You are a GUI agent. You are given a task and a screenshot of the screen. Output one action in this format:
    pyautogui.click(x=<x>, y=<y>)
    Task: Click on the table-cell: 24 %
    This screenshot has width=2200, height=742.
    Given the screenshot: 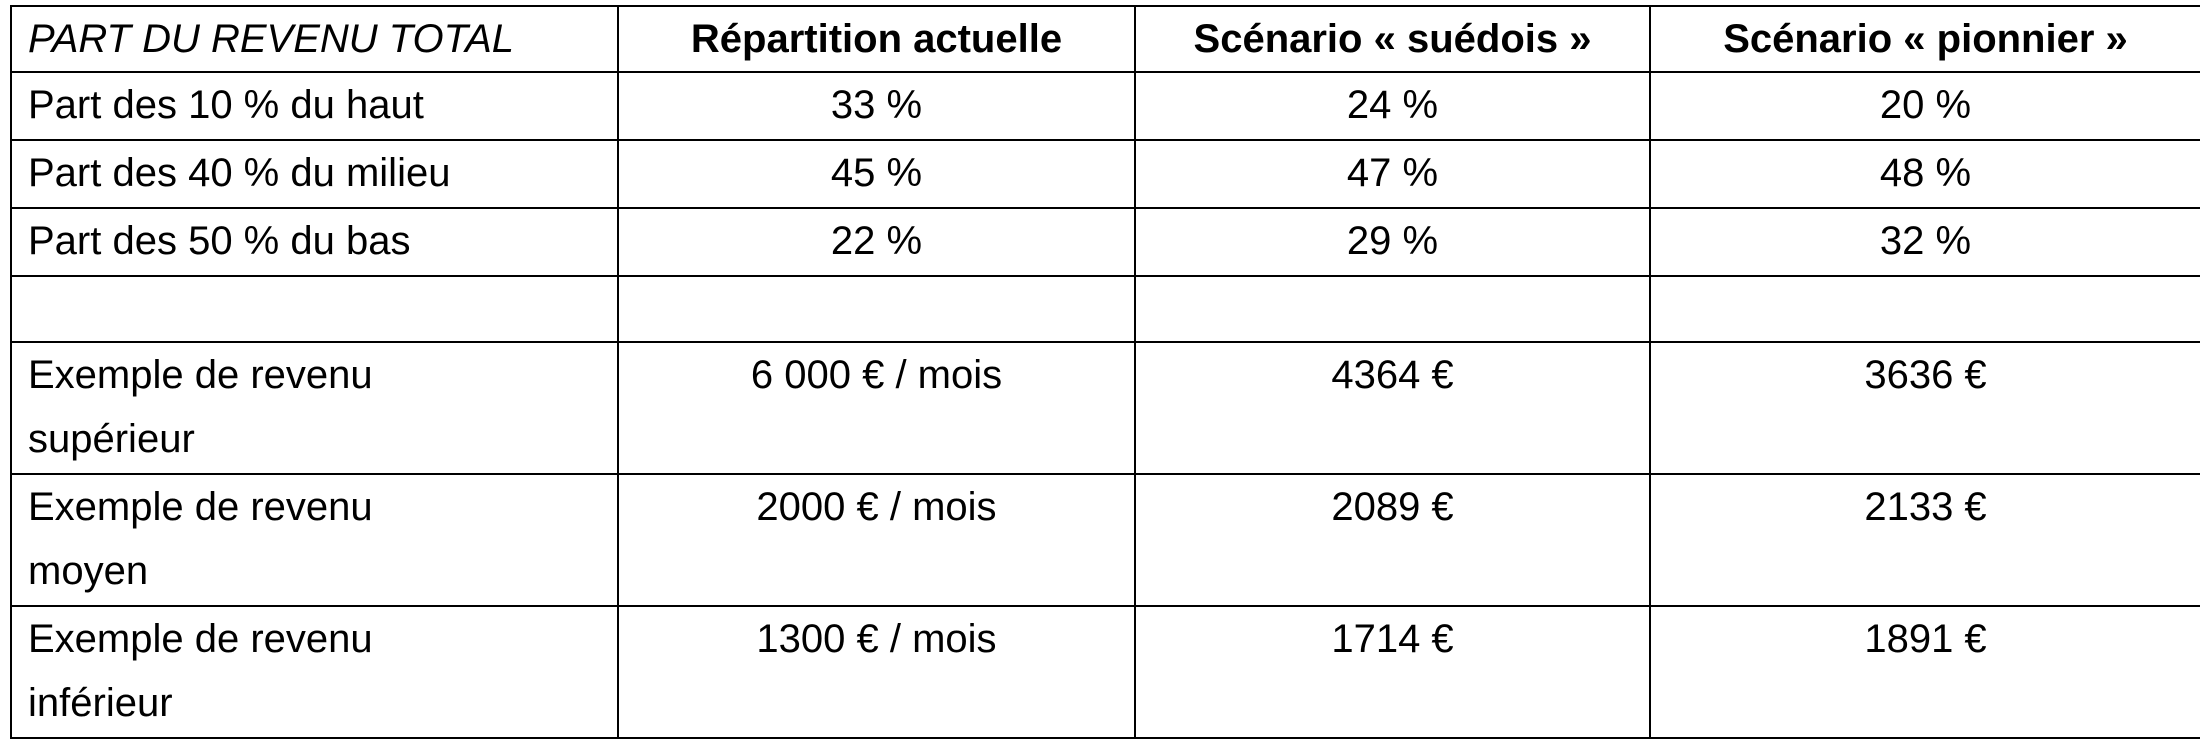 What is the action you would take?
    pyautogui.click(x=1392, y=106)
    